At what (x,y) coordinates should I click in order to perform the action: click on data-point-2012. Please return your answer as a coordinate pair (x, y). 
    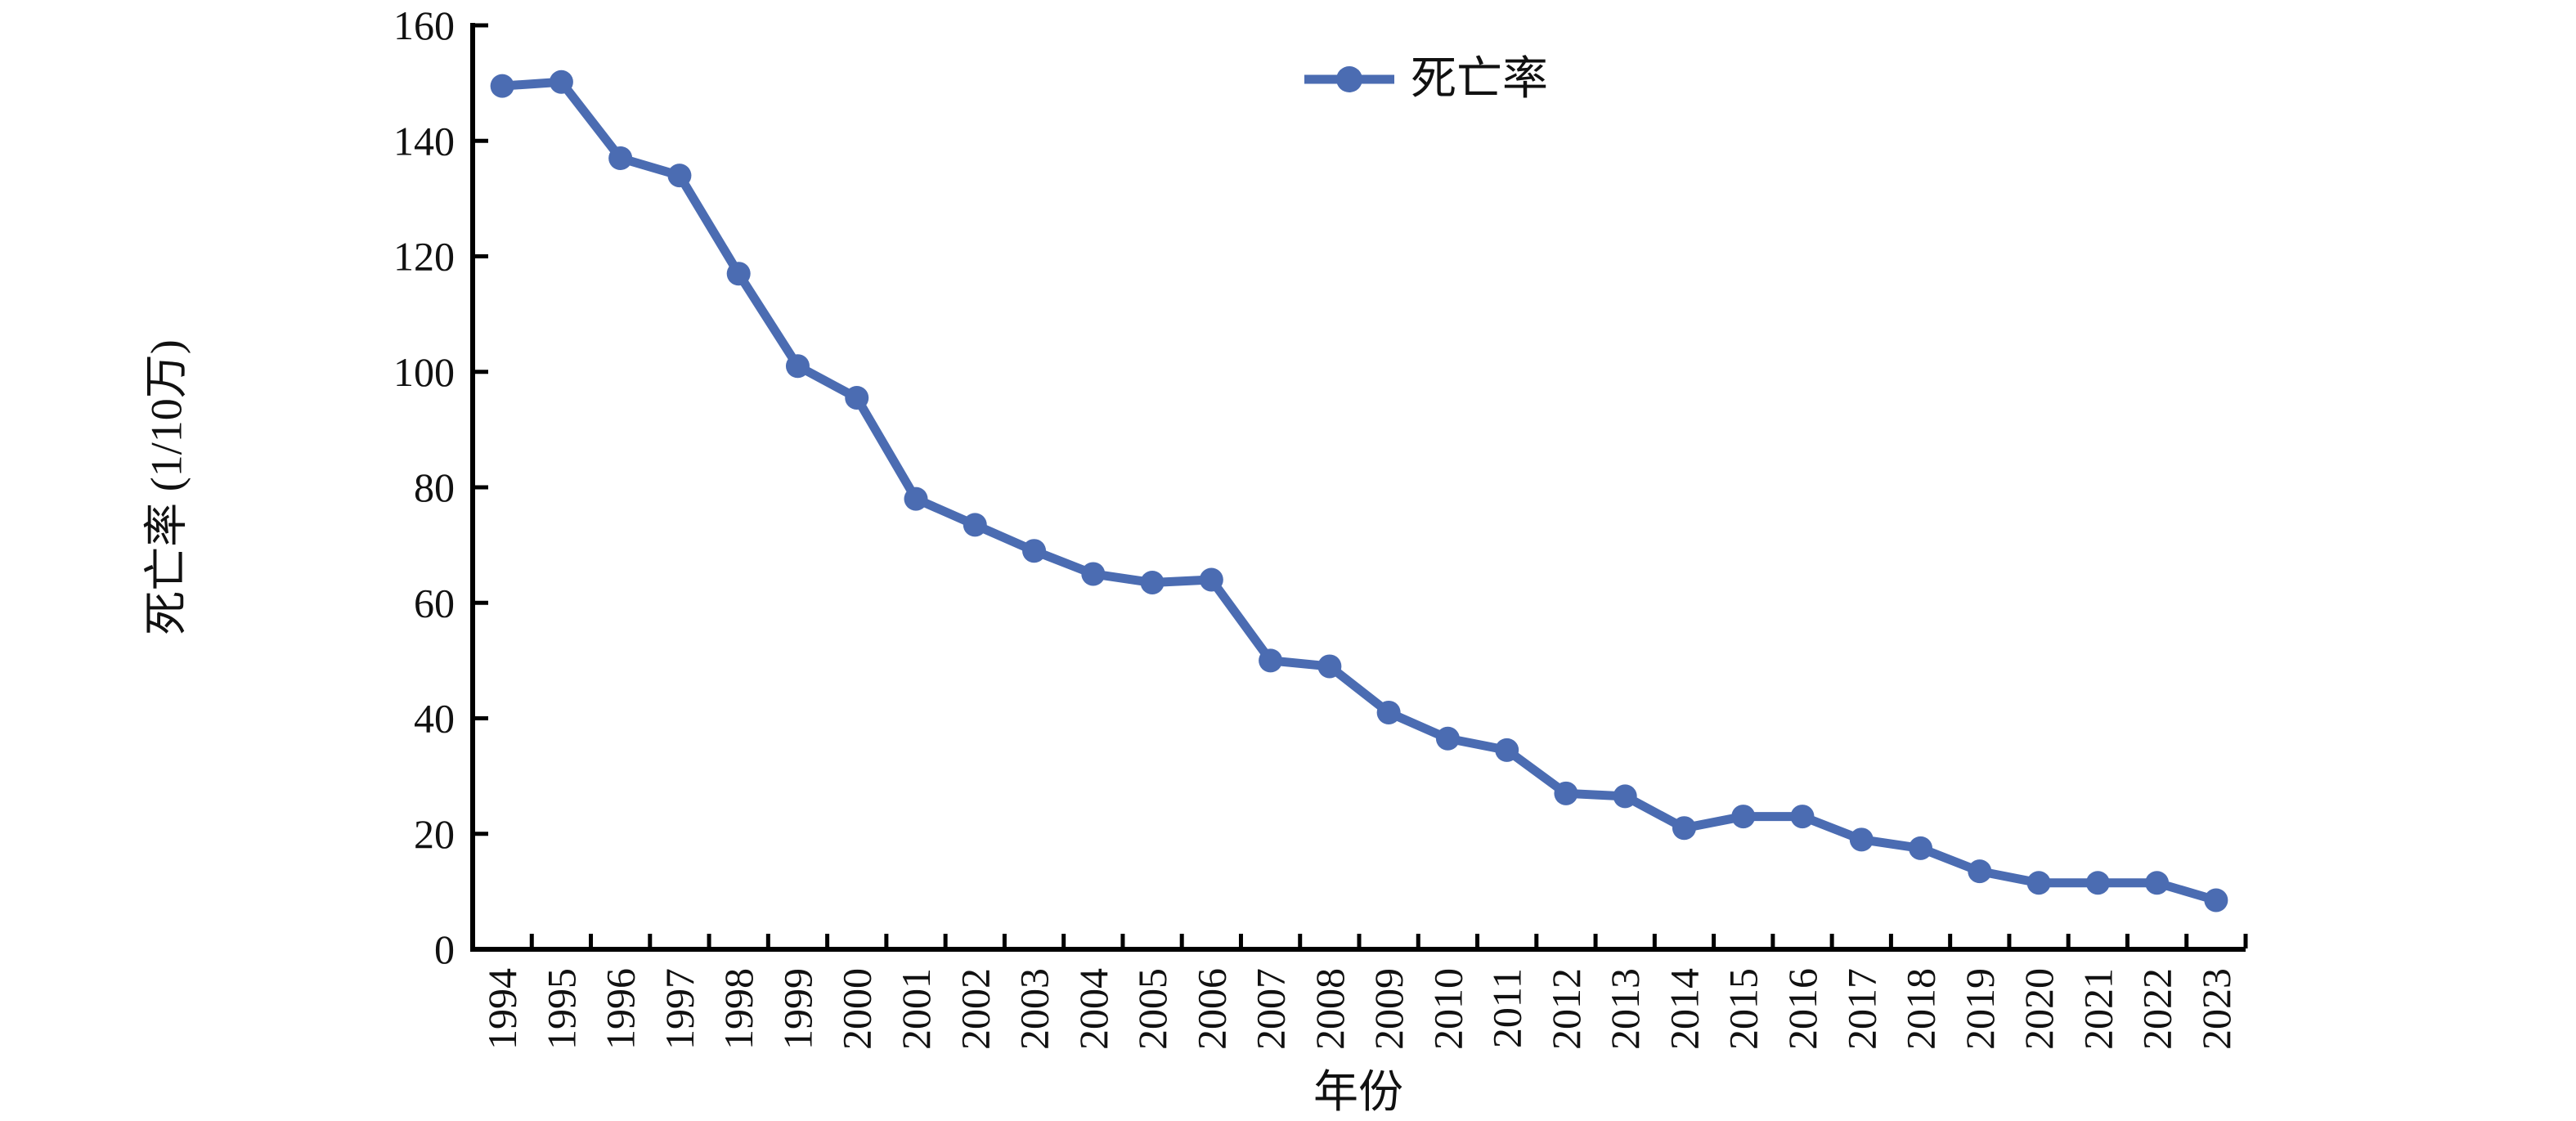
    Looking at the image, I should click on (1566, 793).